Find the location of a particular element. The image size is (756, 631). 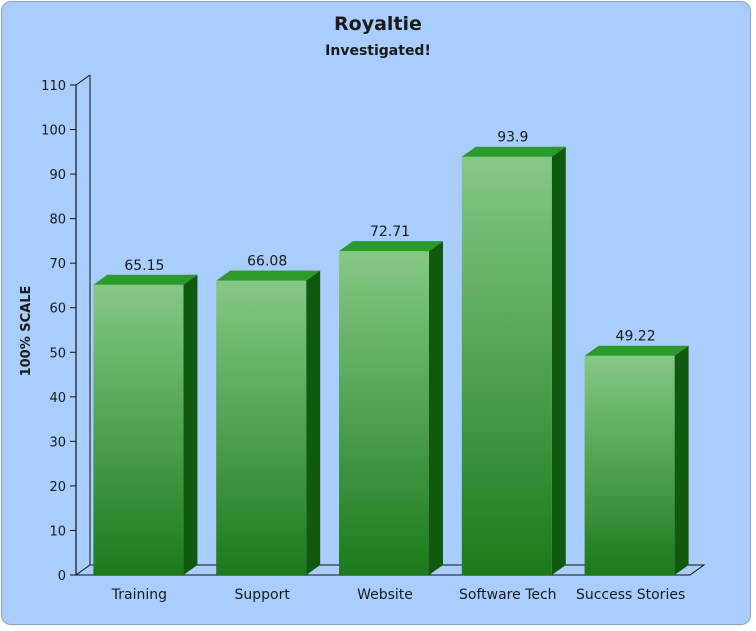

x-tick-label: Success Stories is located at coordinates (630, 595).